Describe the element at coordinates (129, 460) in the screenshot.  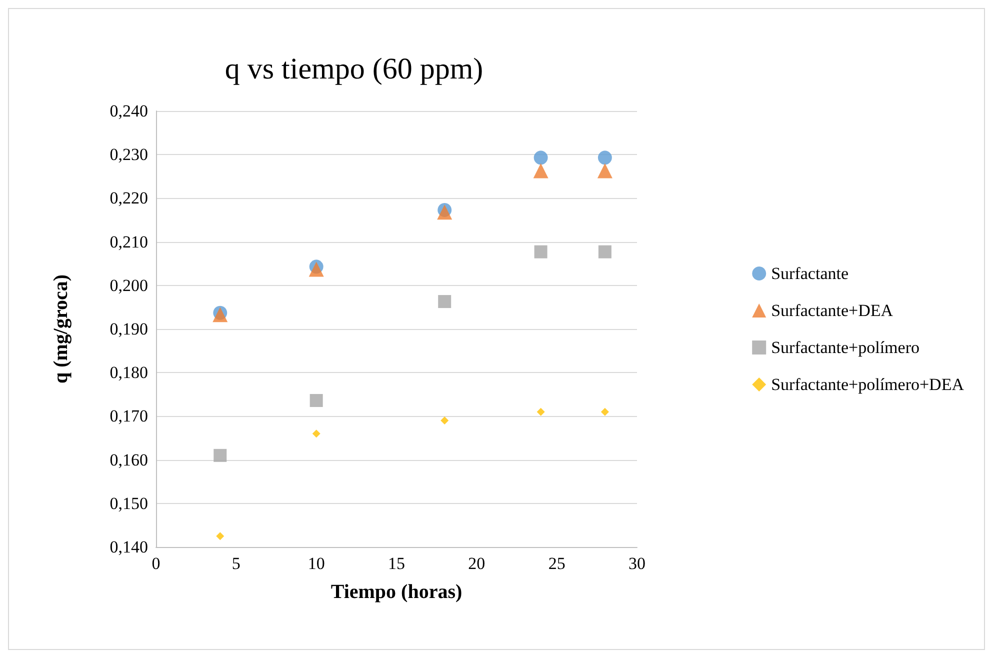
I see `y-tick-label: 0,160` at that location.